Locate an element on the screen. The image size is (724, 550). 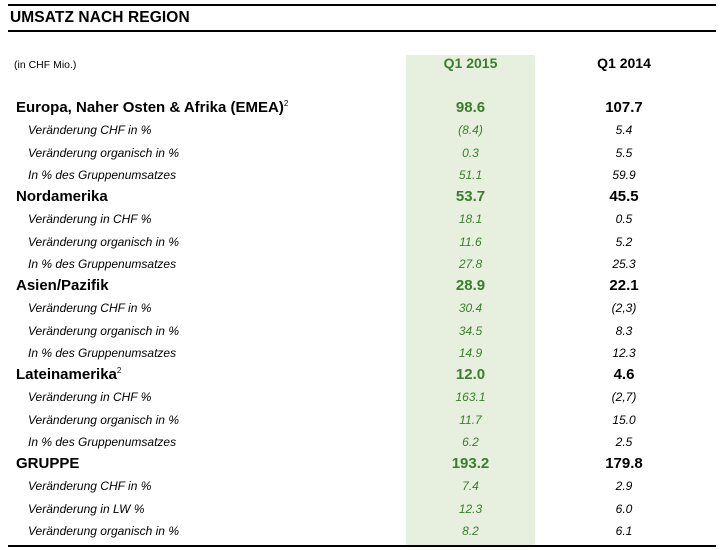
column-header-q1-2014: Q1 2014 is located at coordinates (624, 63).